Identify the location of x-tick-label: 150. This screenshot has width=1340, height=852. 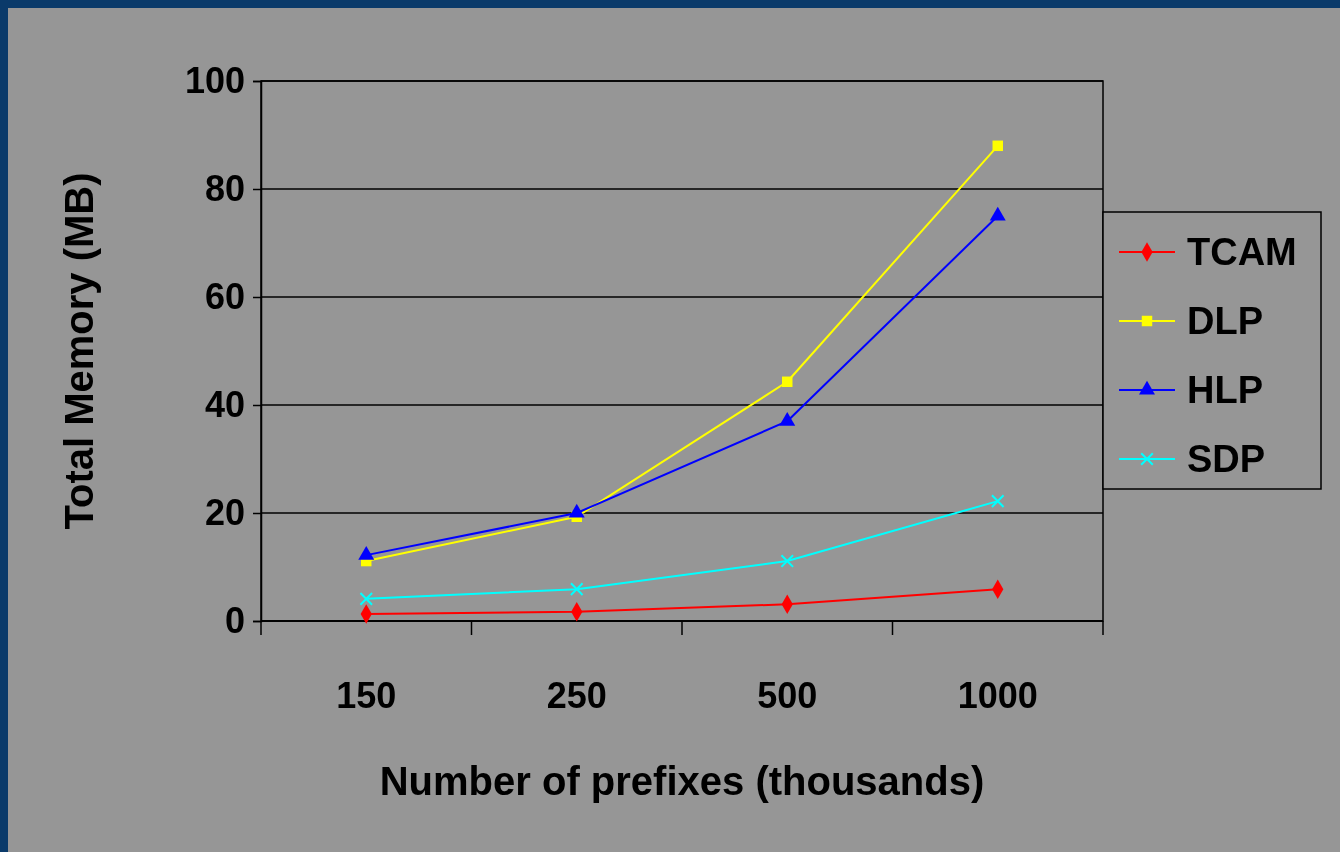
(366, 695).